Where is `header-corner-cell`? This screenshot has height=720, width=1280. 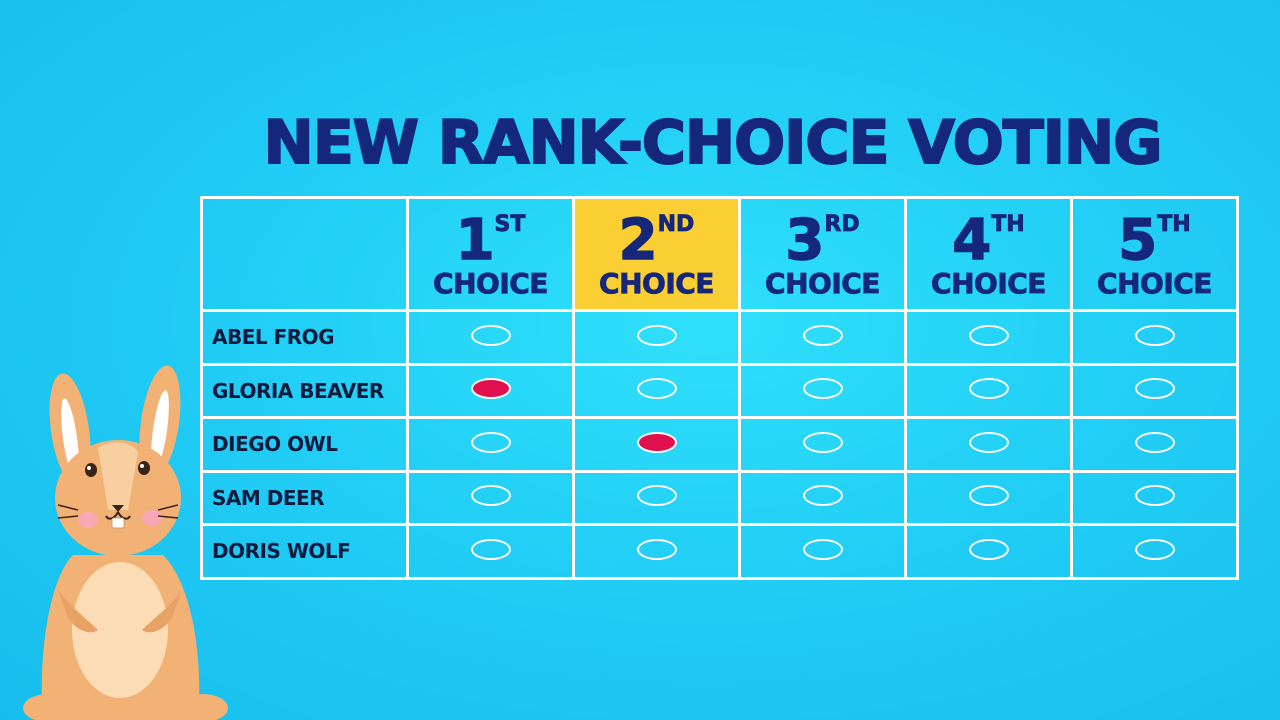 header-corner-cell is located at coordinates (304, 254).